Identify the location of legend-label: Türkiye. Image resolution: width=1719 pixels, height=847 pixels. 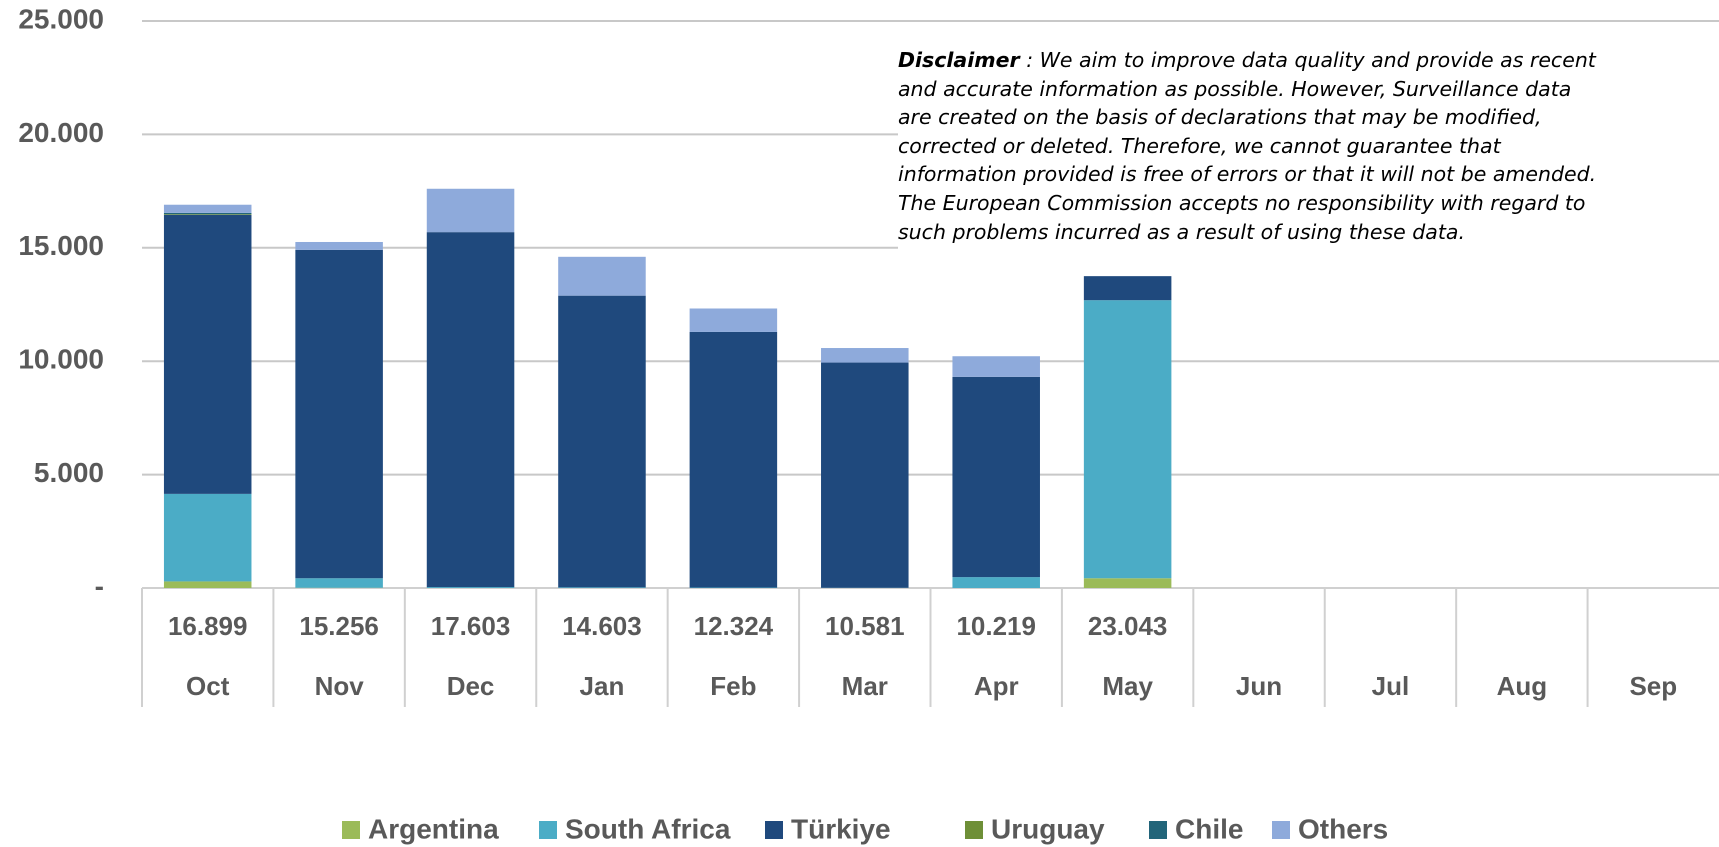
(841, 828).